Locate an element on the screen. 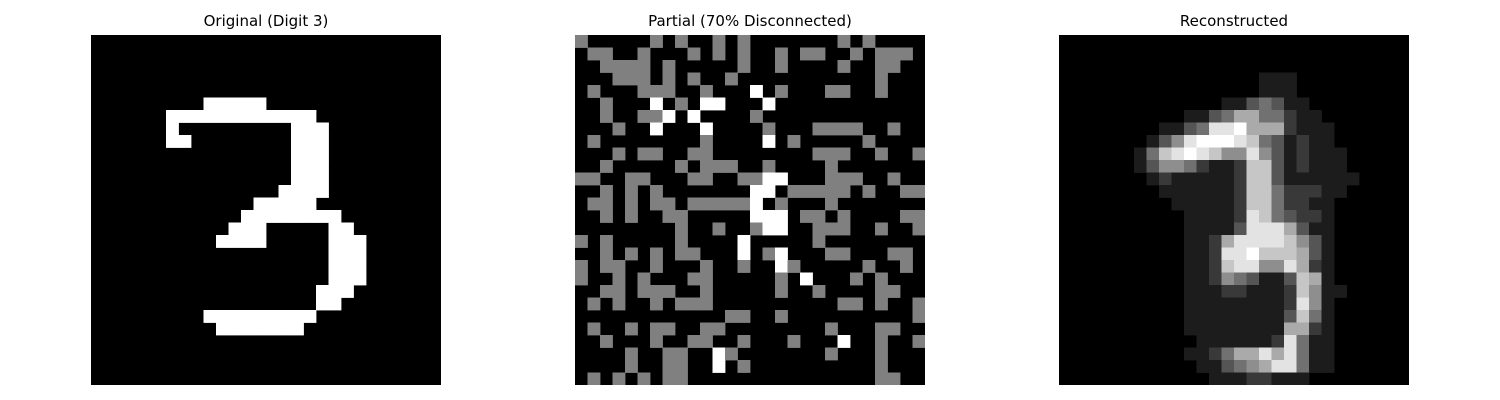 The height and width of the screenshot is (400, 1500). panel-title-partial: Partial (70% Disconnected) is located at coordinates (750, 21).